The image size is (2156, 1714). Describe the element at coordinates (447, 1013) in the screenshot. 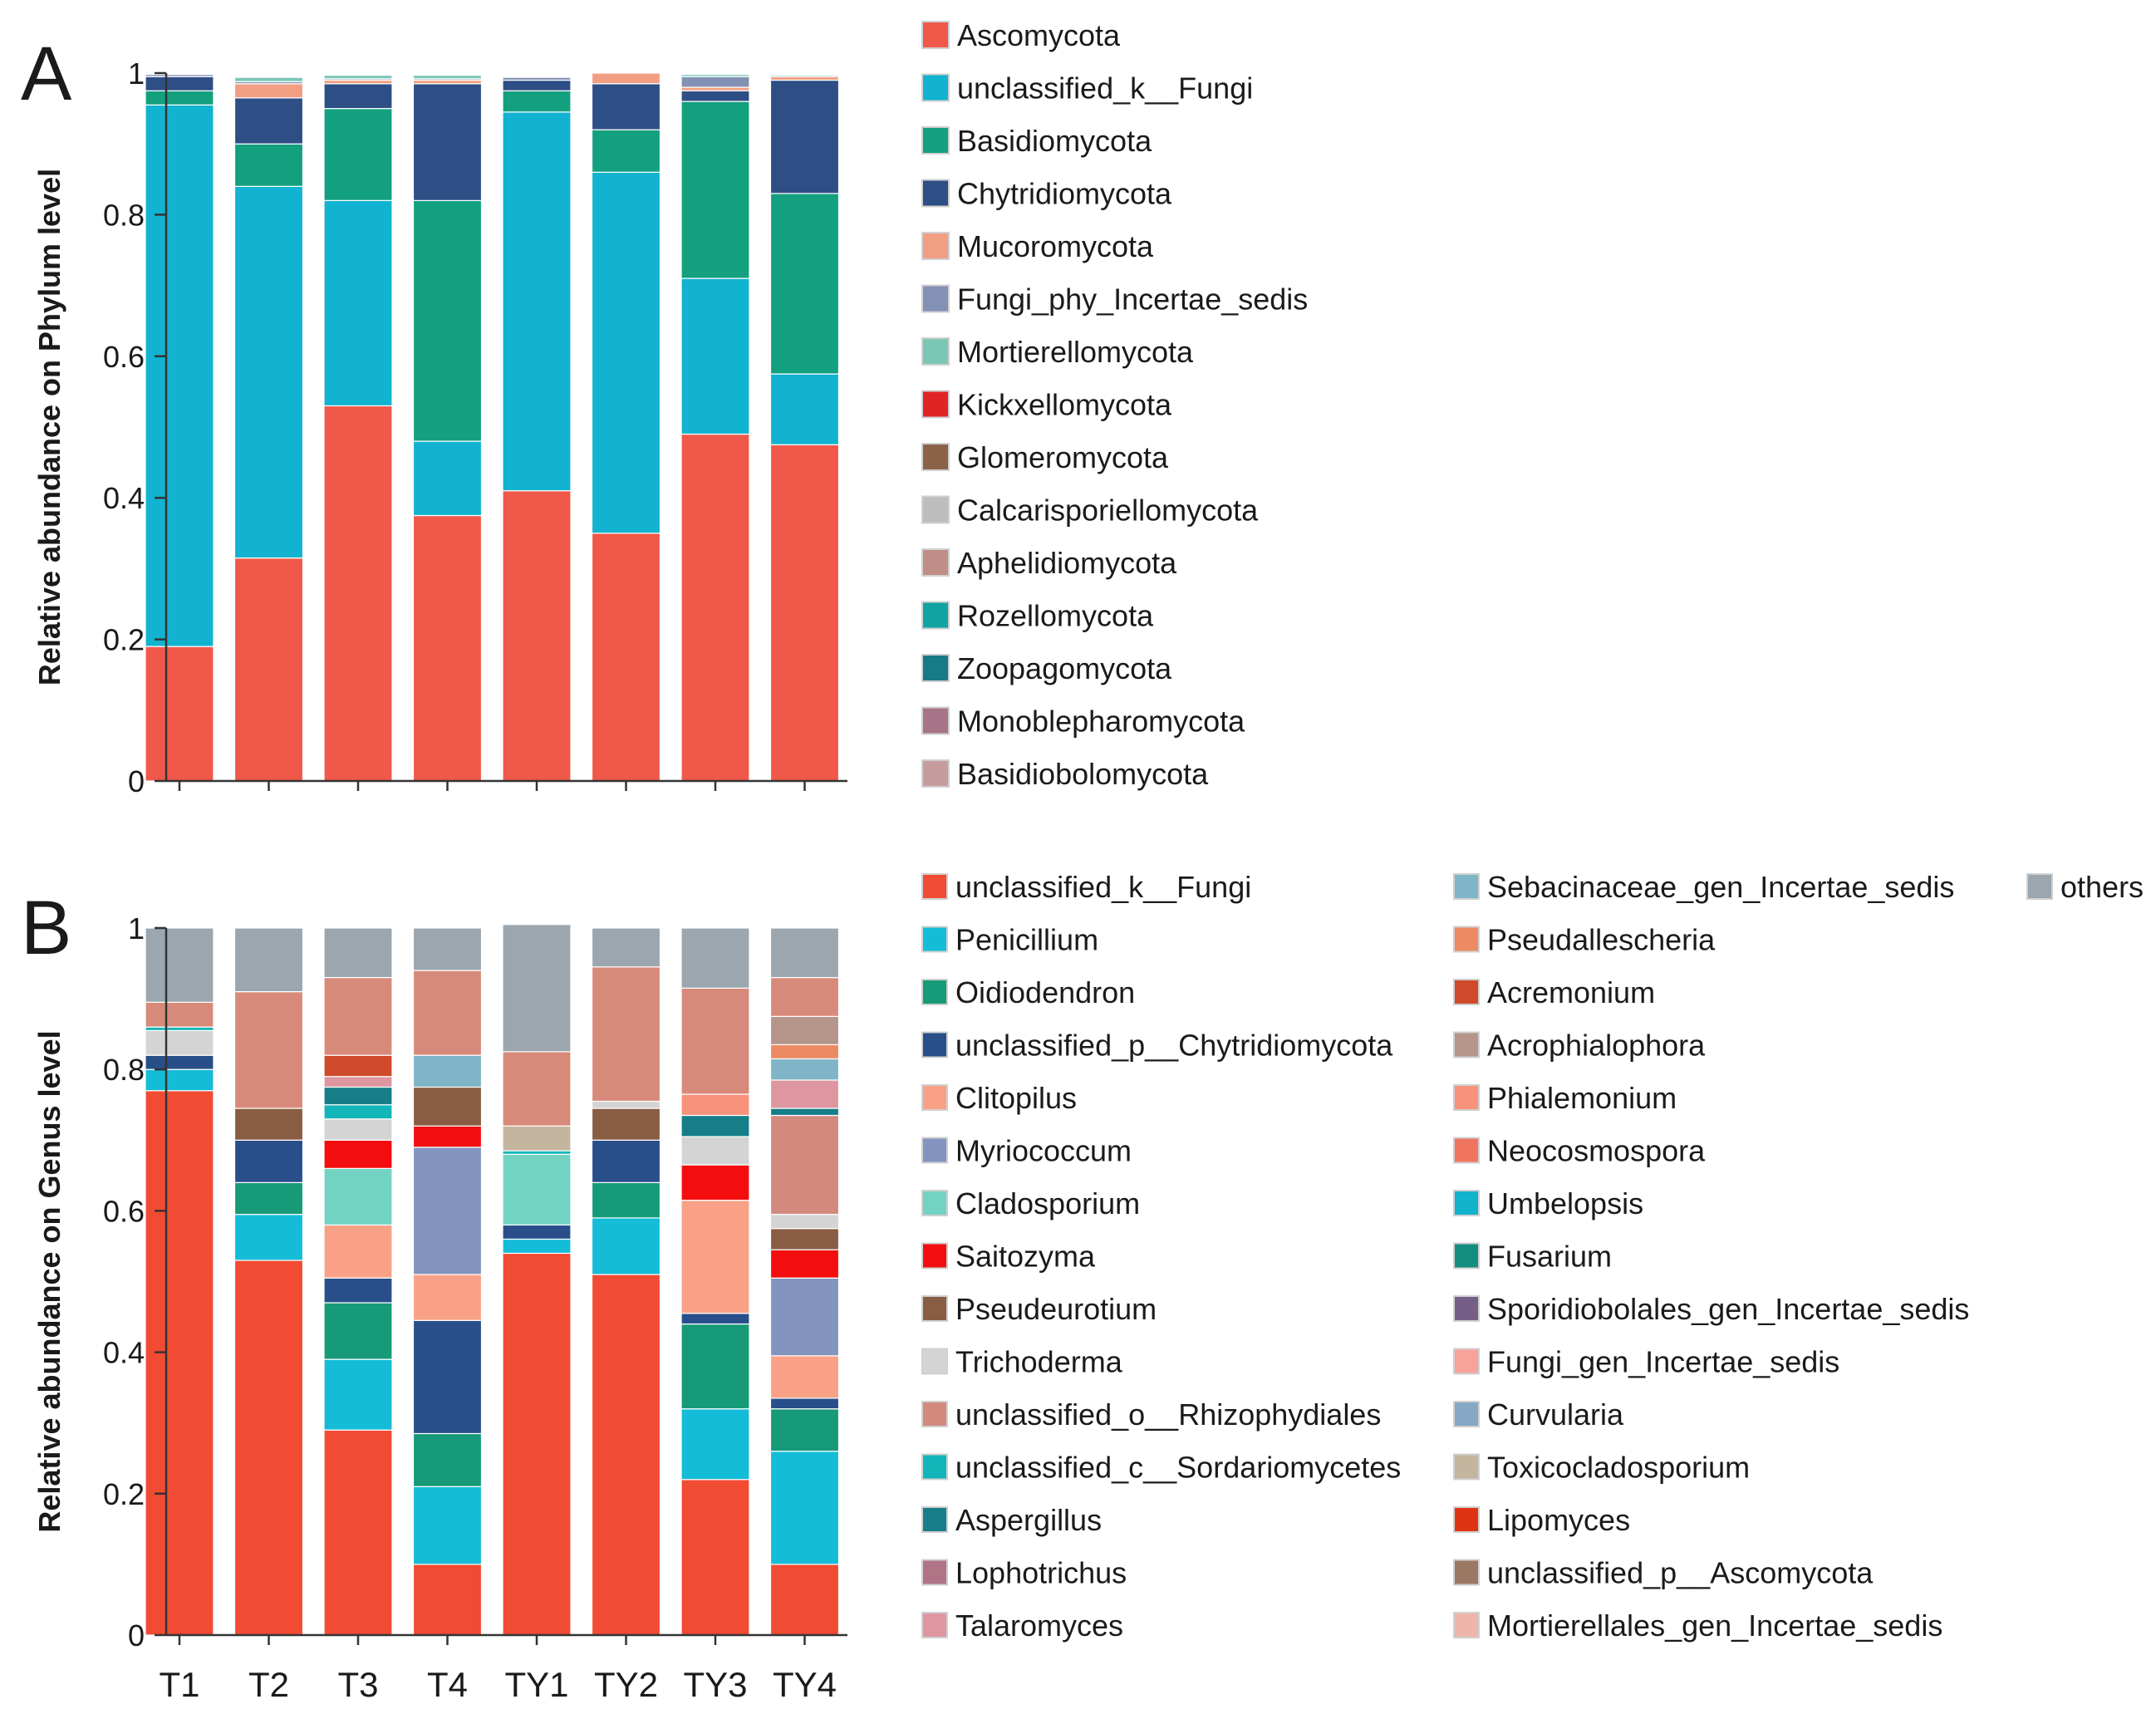

I see `bar-segment-t4-minor-genera` at that location.